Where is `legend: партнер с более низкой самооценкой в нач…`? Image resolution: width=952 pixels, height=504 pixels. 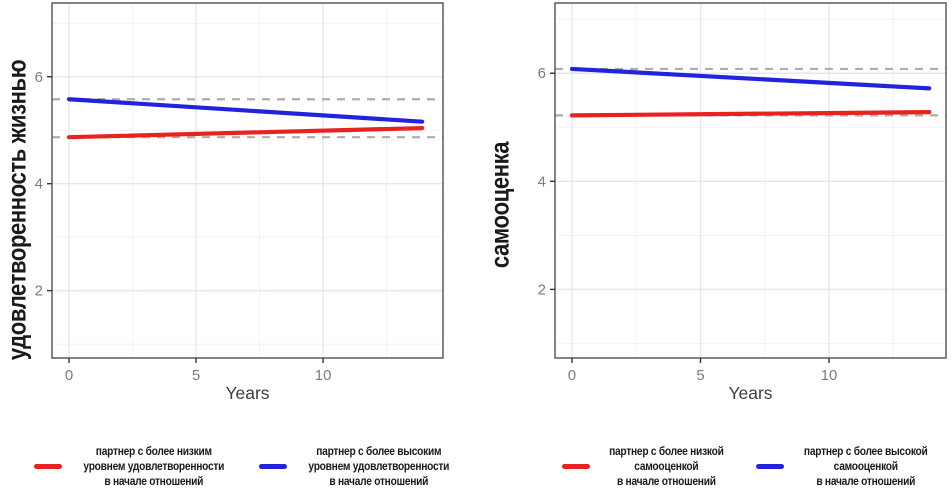 legend: партнер с более низкой самооценкой в нач… is located at coordinates (738, 466).